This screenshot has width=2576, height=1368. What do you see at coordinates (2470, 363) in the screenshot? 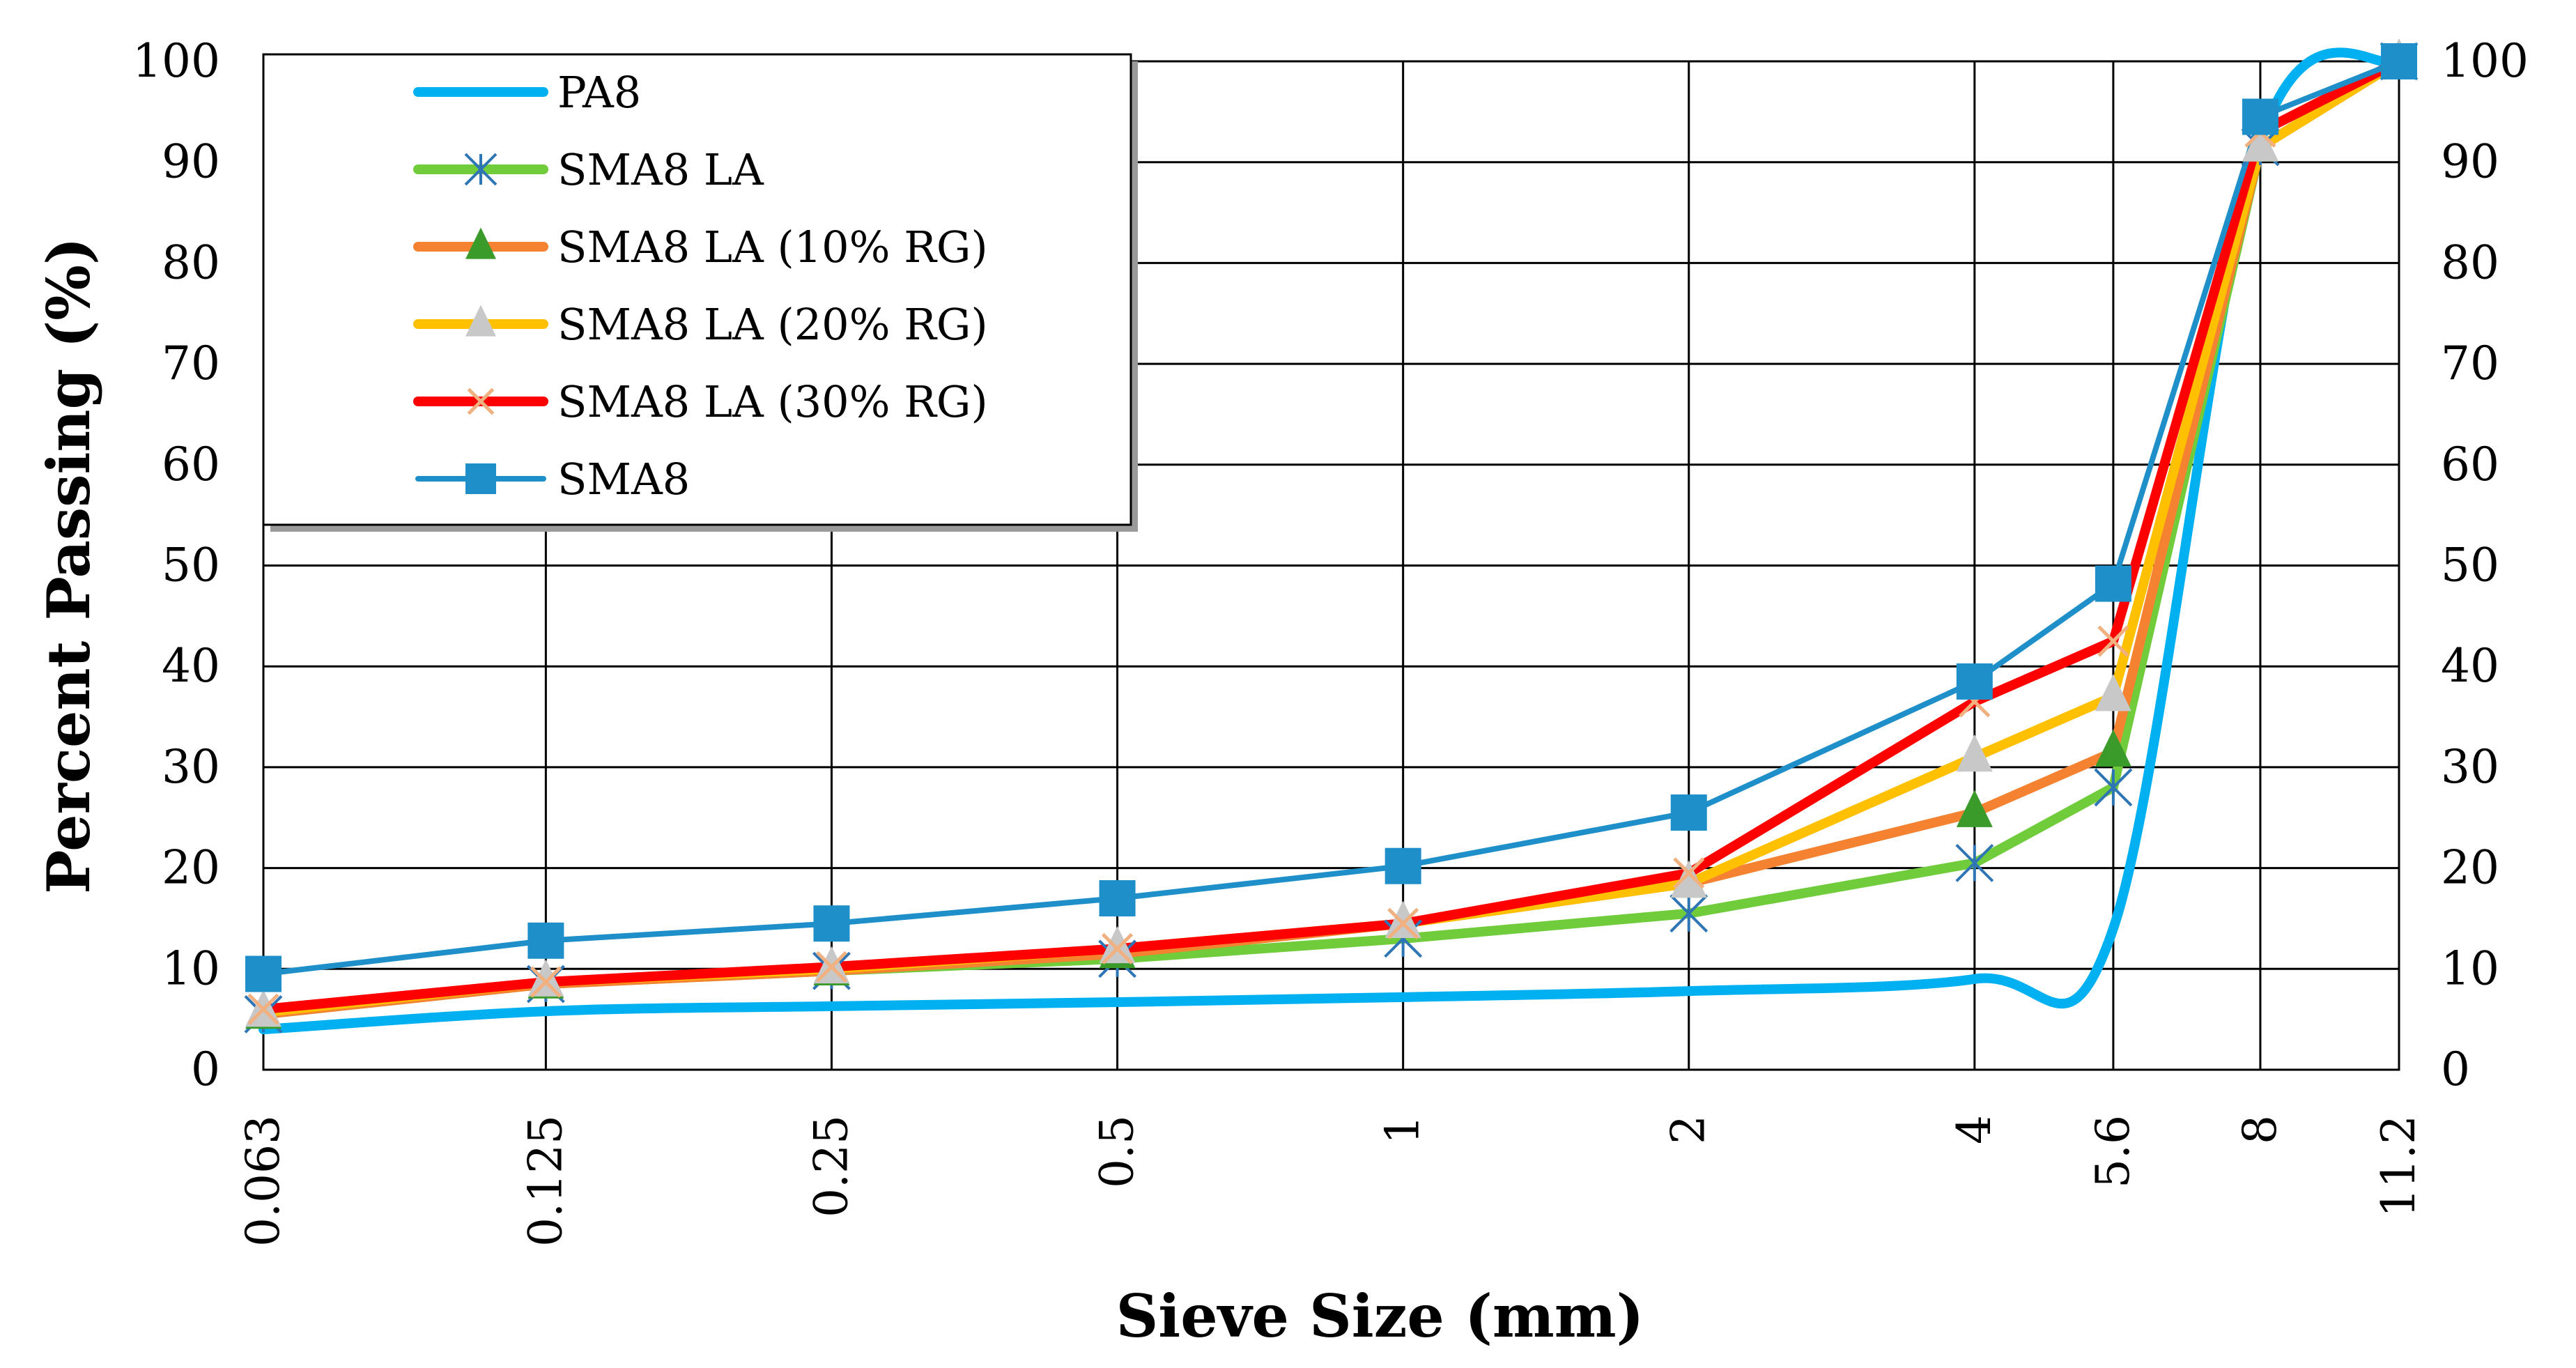
I see `y-tick-right-70: 70` at bounding box center [2470, 363].